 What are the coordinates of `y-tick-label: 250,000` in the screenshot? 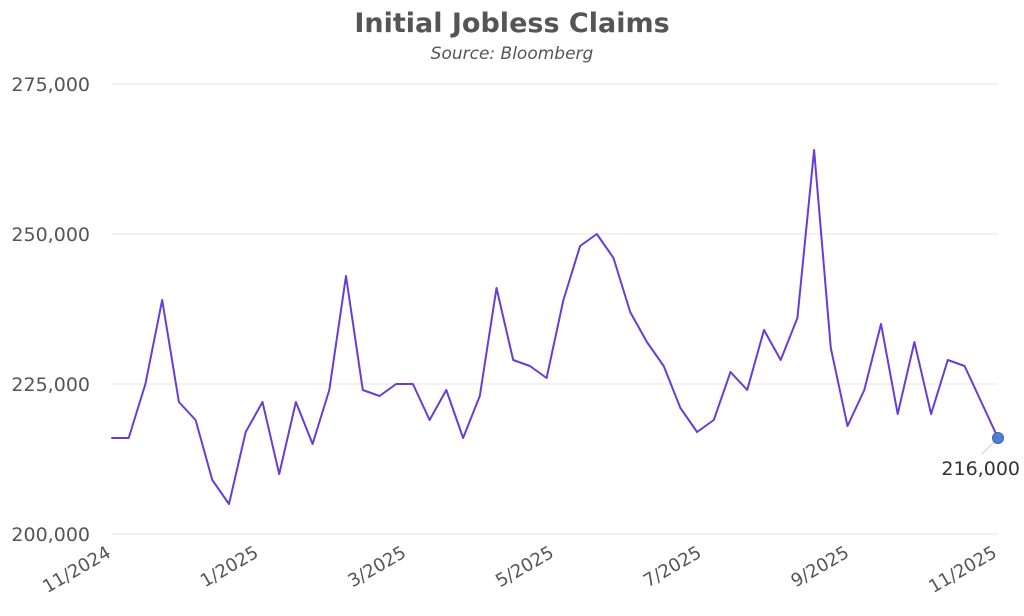 It's located at (50, 235).